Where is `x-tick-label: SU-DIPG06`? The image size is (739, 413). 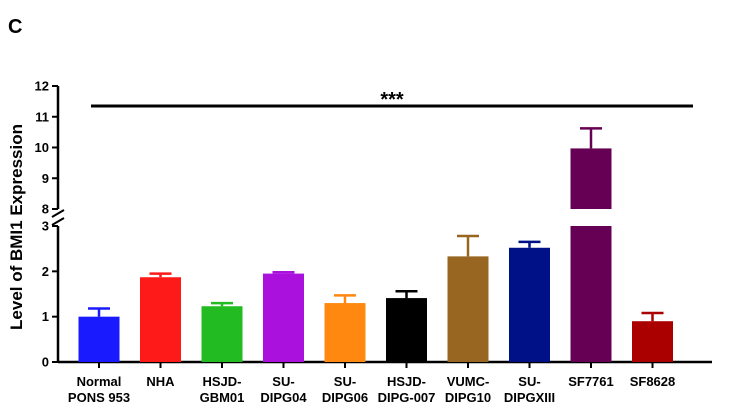
x-tick-label: SU-DIPG06 is located at coordinates (345, 389).